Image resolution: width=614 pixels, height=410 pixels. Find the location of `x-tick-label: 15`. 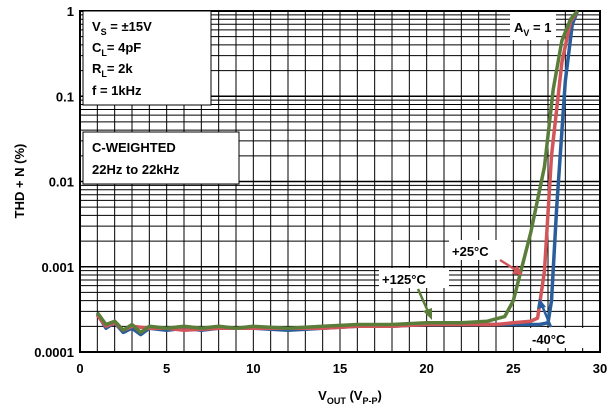

x-tick-label: 15 is located at coordinates (340, 368).